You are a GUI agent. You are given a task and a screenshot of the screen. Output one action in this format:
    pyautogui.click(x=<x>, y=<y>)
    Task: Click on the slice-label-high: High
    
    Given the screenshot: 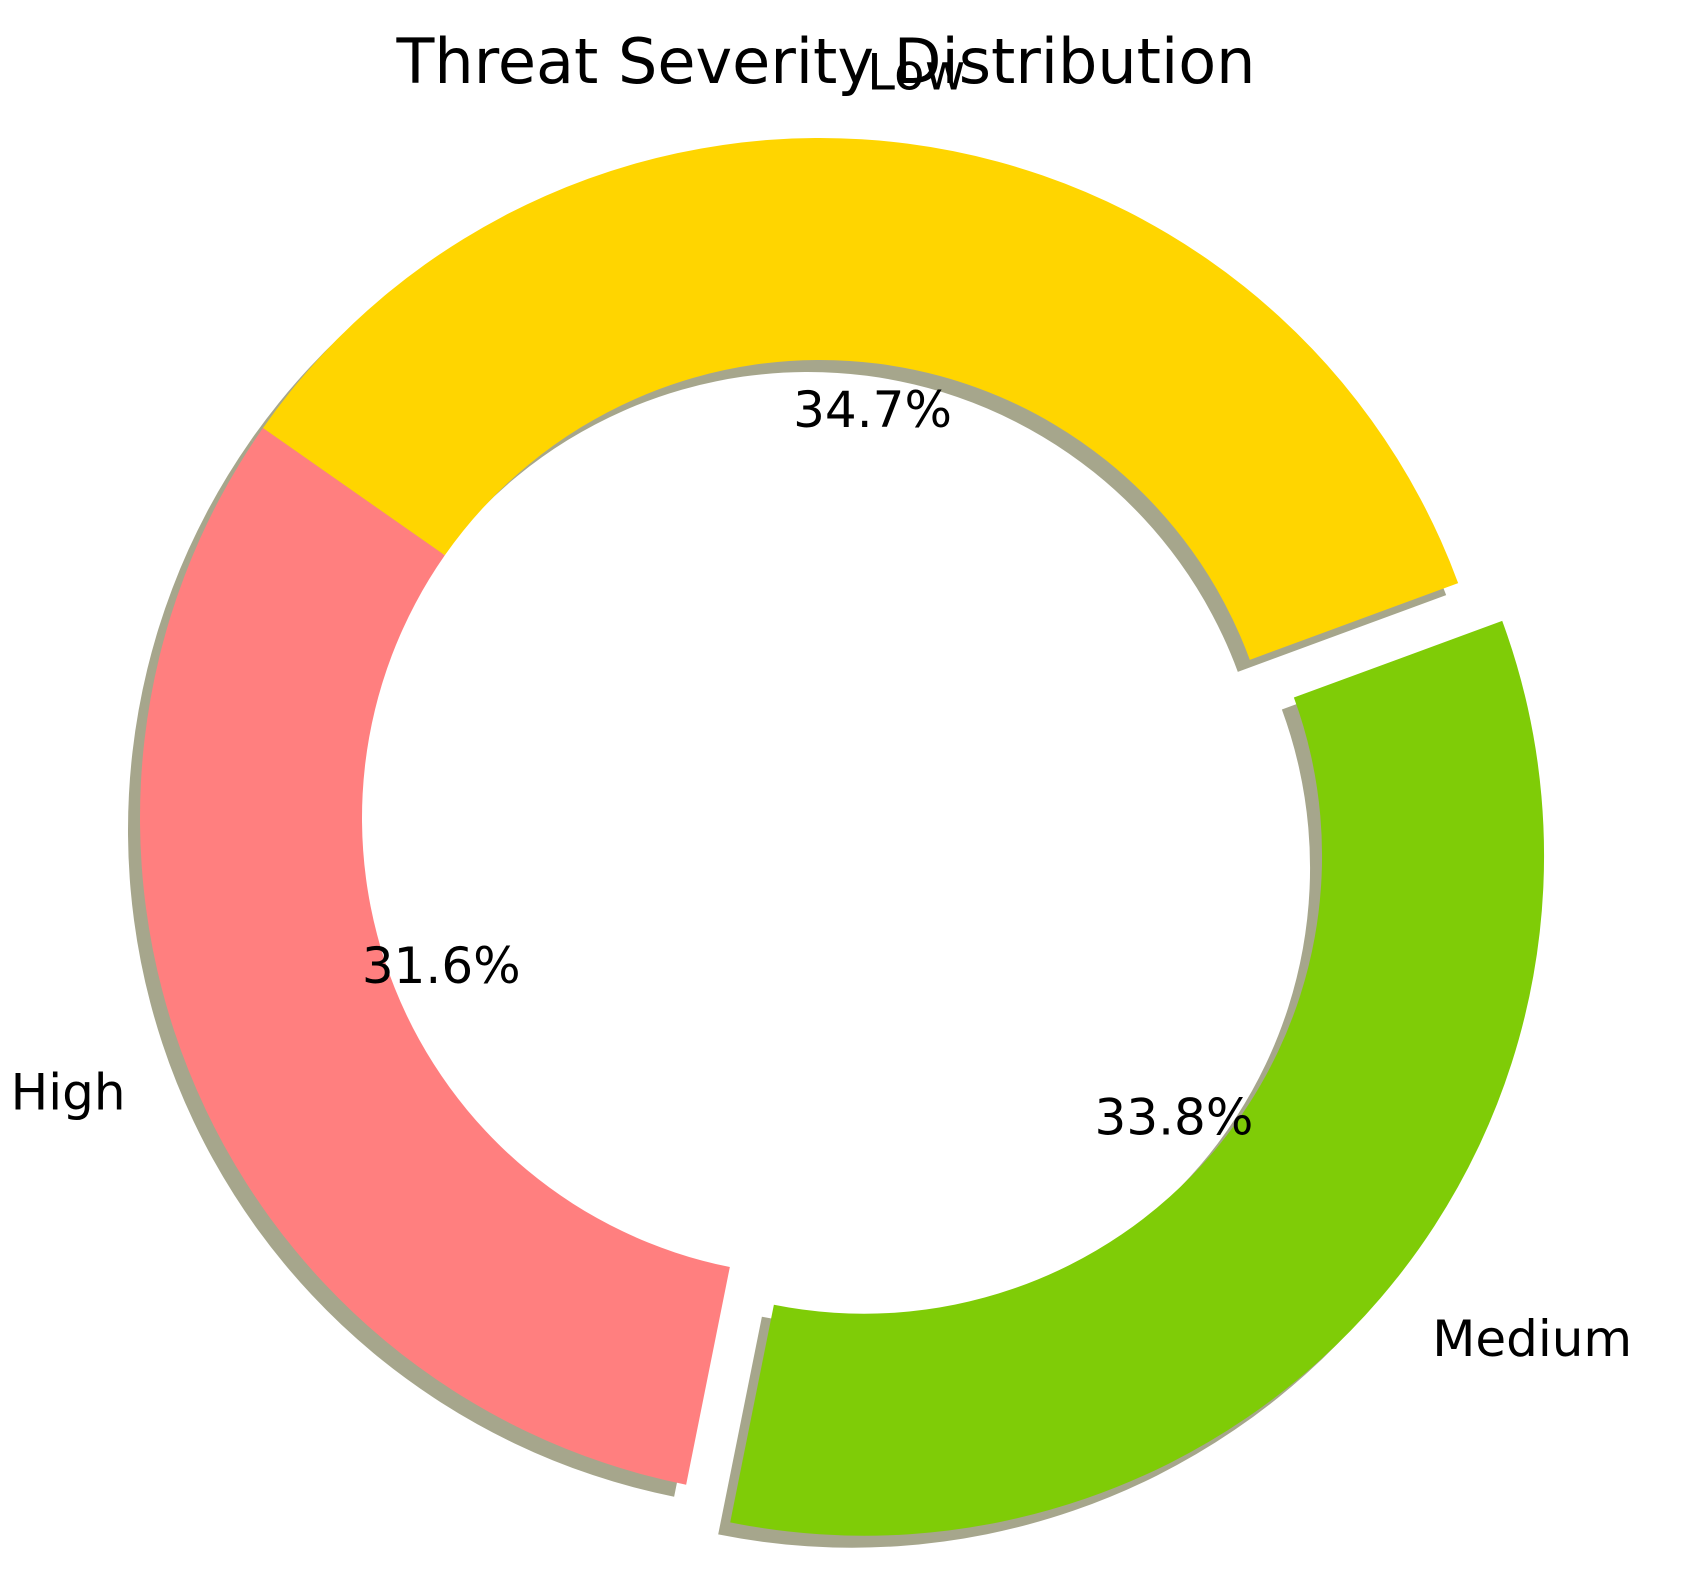 What is the action you would take?
    pyautogui.click(x=68, y=1093)
    